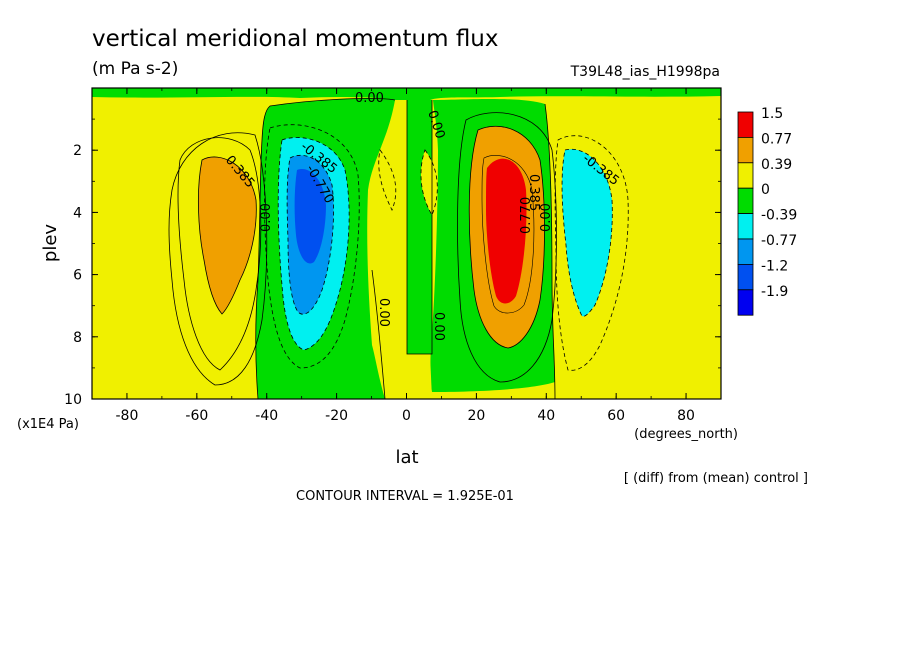 The image size is (904, 654). Describe the element at coordinates (587, 233) in the screenshot. I see `cyan-region-north` at that location.